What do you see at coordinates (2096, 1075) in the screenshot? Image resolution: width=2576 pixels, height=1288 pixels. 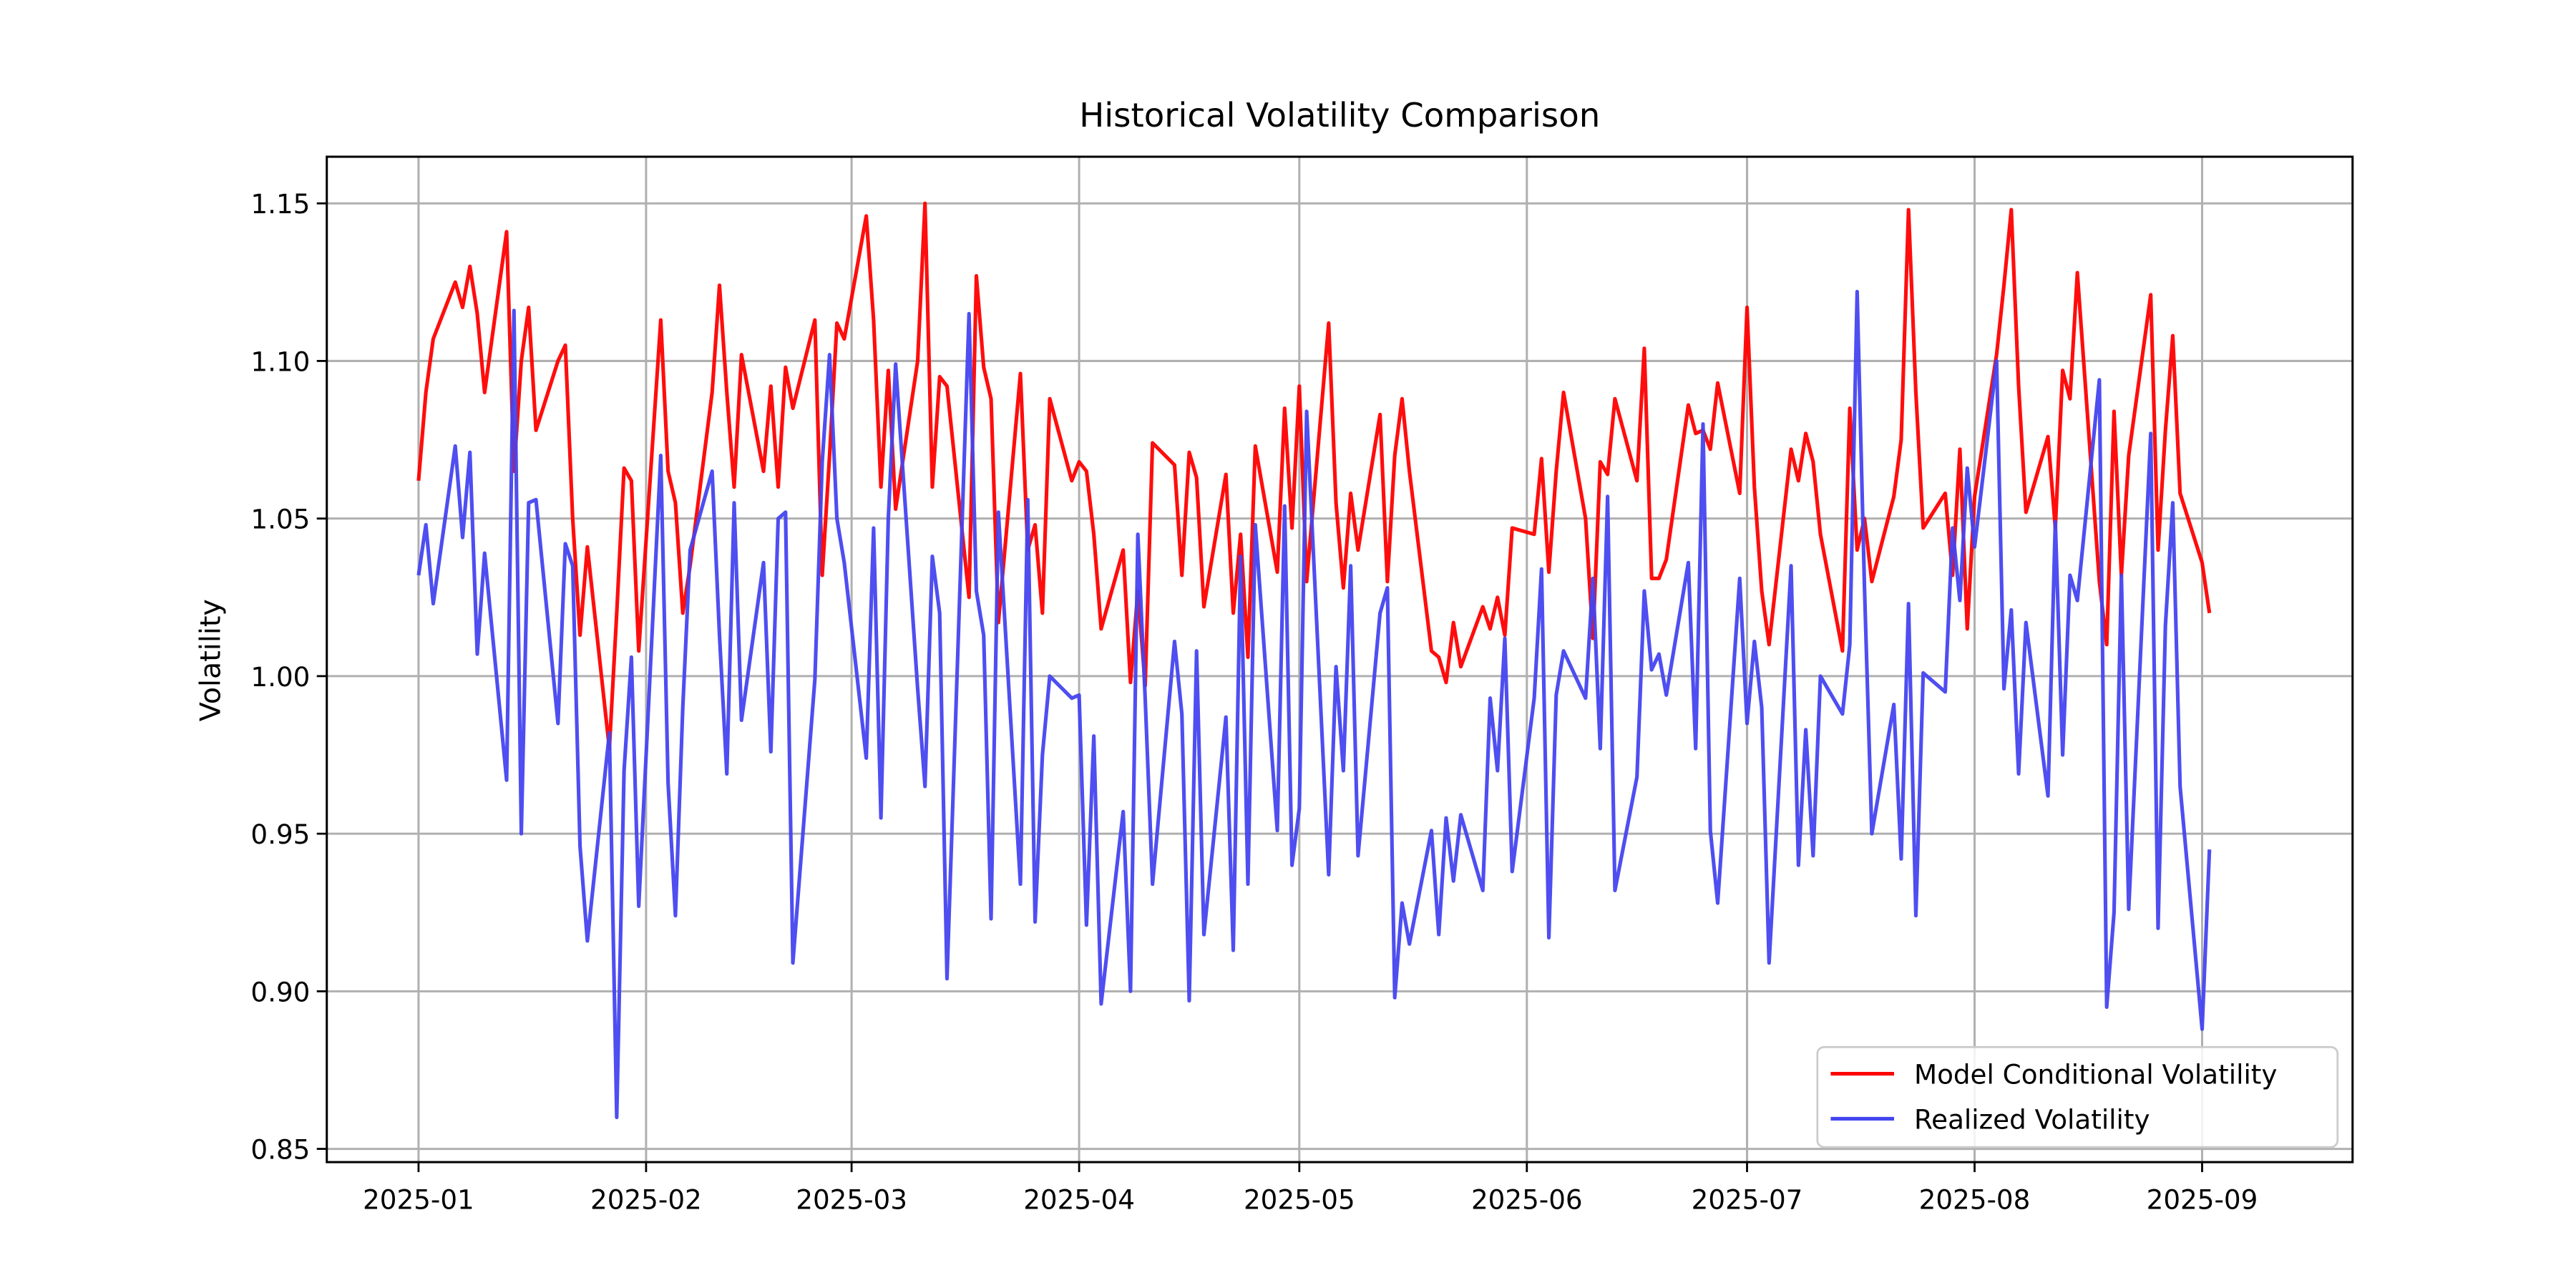 I see `legend-label: Model Conditional Volatility` at bounding box center [2096, 1075].